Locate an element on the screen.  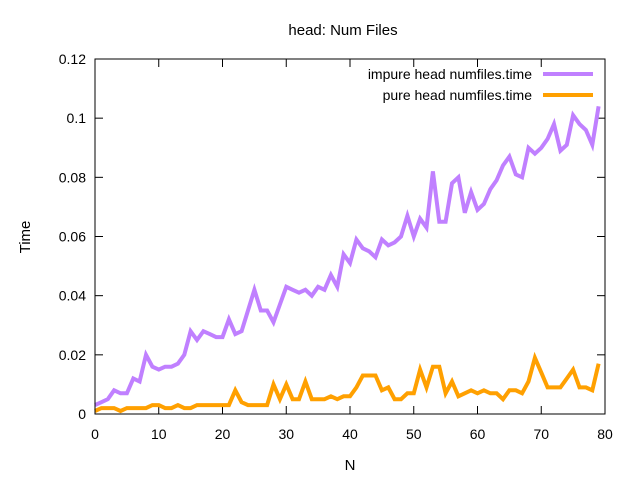
y-tick-label: 0.06 is located at coordinates (72, 237).